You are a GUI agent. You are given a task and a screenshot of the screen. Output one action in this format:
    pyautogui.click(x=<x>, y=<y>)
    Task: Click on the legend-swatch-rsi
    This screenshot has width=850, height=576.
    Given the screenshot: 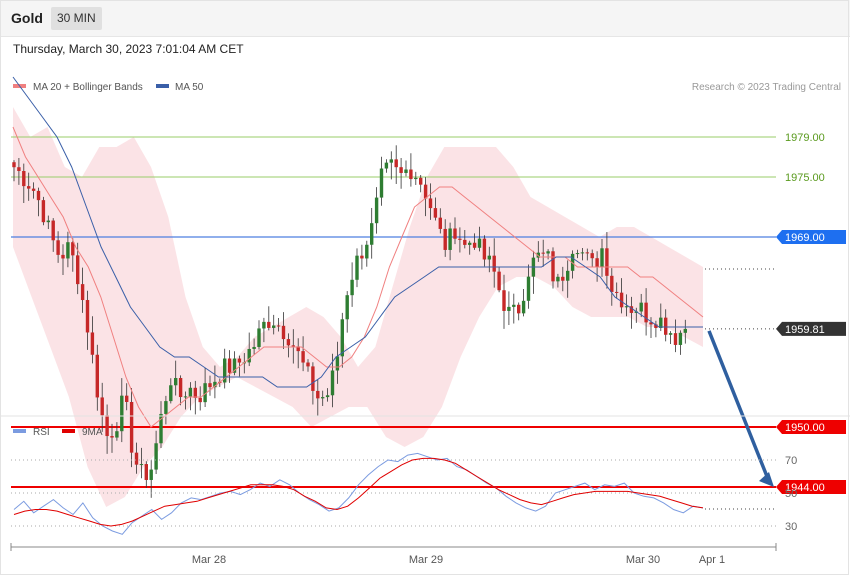 What is the action you would take?
    pyautogui.click(x=19, y=431)
    